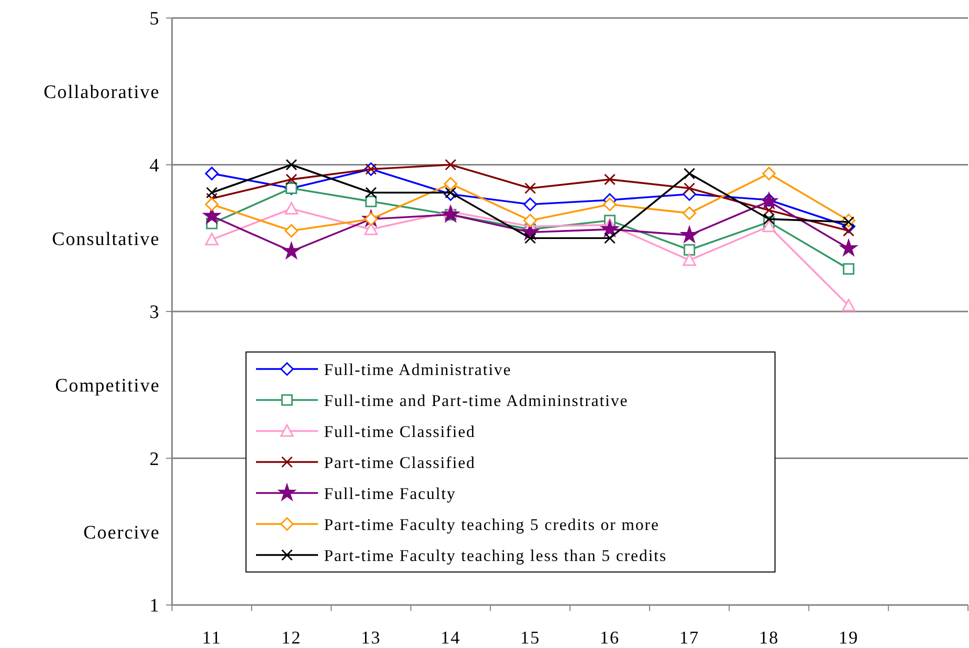 The height and width of the screenshot is (648, 969). What do you see at coordinates (102, 93) in the screenshot?
I see `y-tick-label: Collaborative` at bounding box center [102, 93].